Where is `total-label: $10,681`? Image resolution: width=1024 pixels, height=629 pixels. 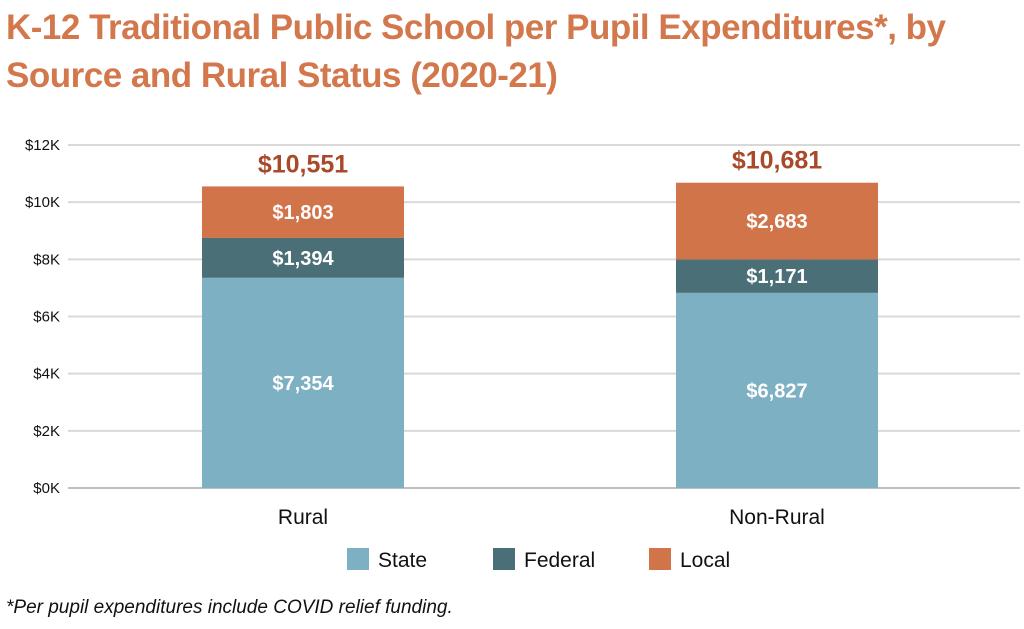
total-label: $10,681 is located at coordinates (777, 161).